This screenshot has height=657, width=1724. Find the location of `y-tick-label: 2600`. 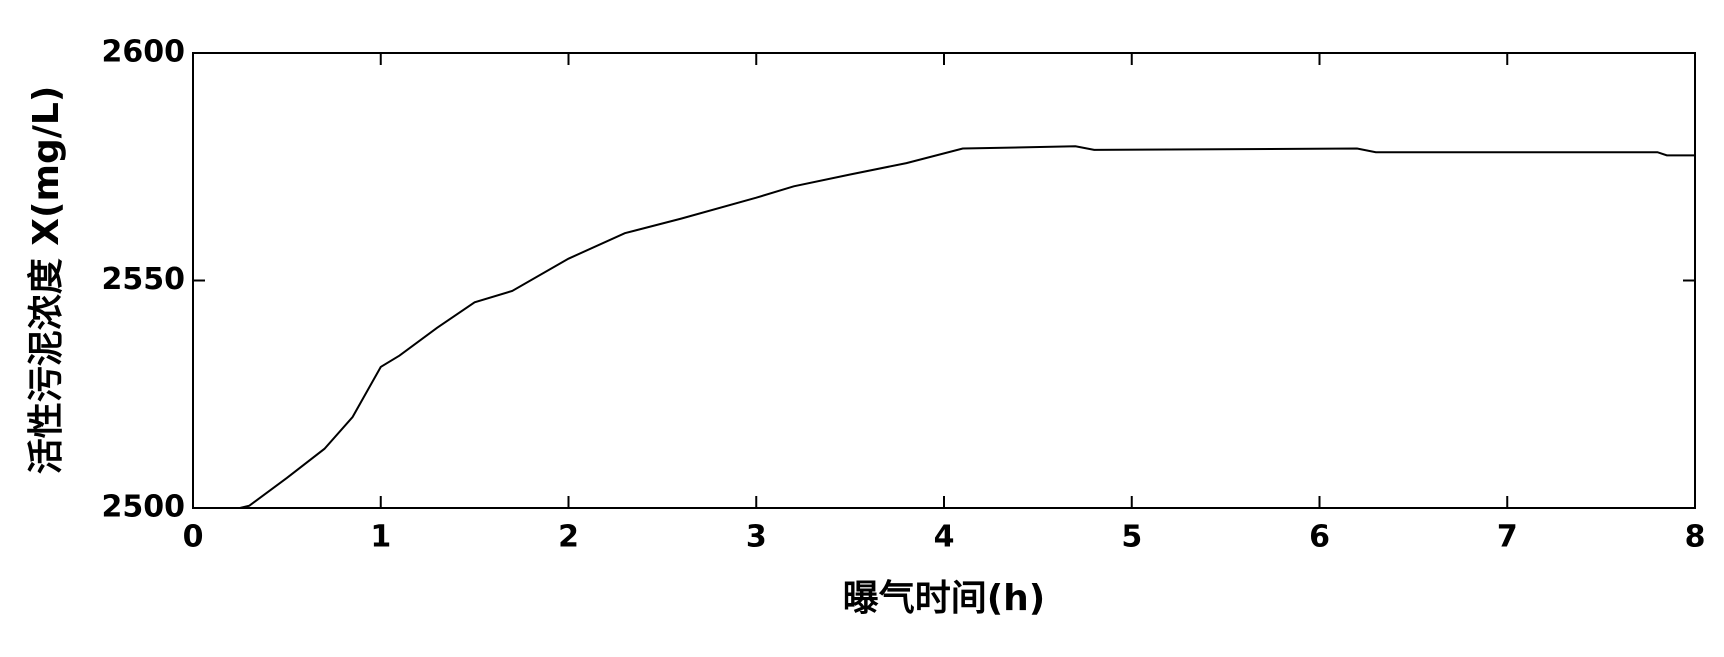

y-tick-label: 2600 is located at coordinates (144, 52).